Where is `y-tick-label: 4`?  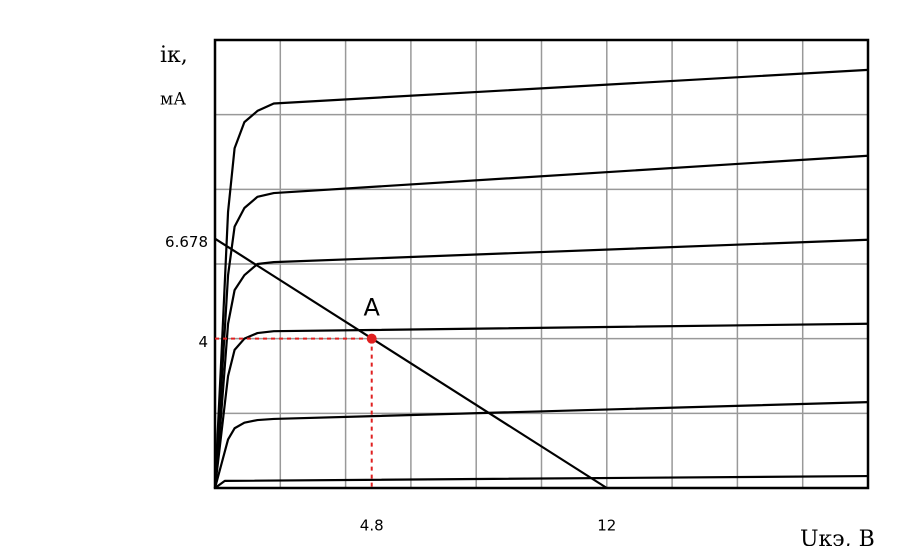
y-tick-label: 4 is located at coordinates (203, 342).